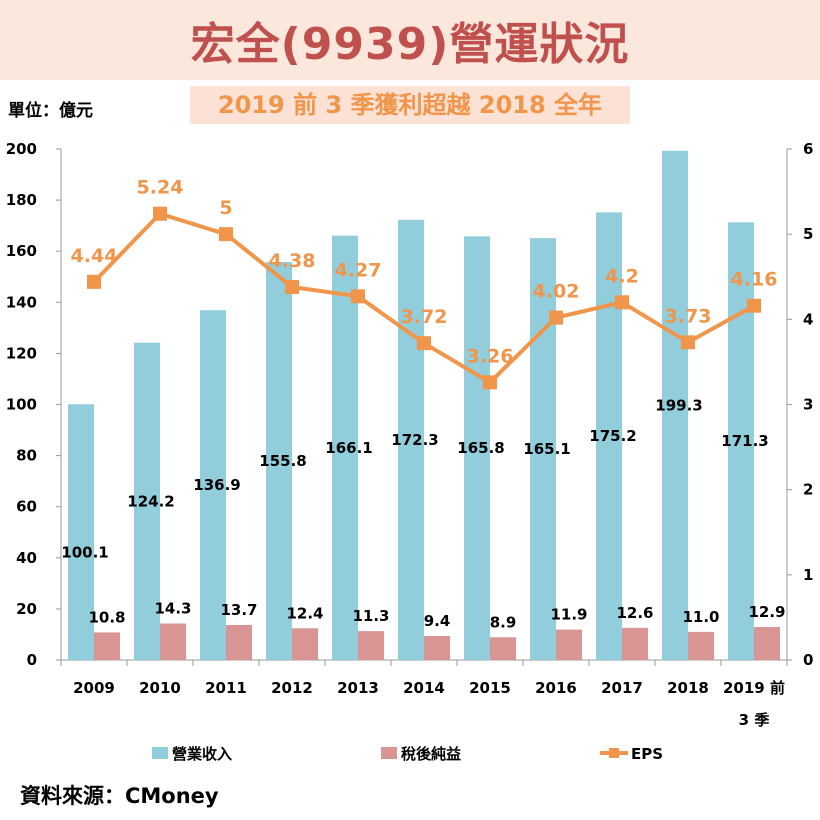 The height and width of the screenshot is (820, 820). I want to click on net-income-data-label: 13.7, so click(238, 610).